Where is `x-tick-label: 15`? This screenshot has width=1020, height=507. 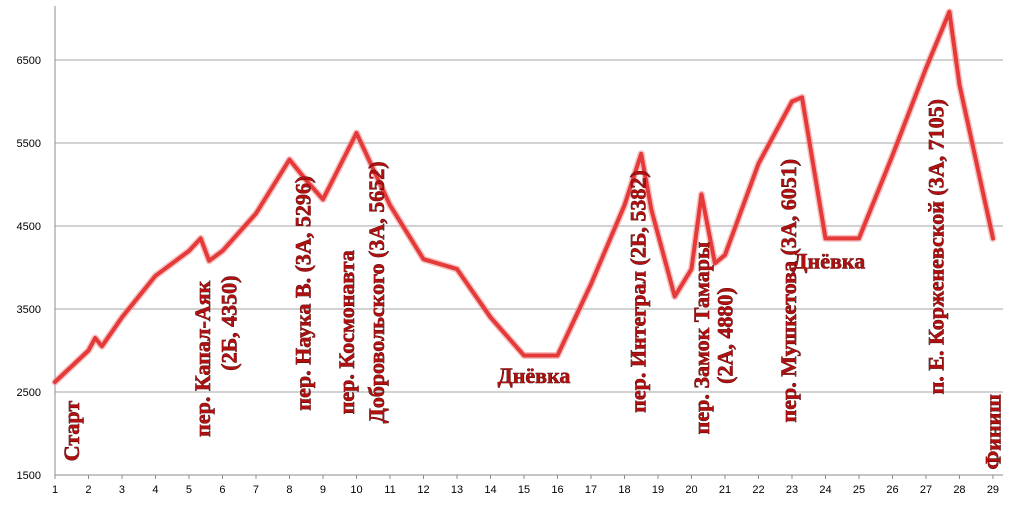 x-tick-label: 15 is located at coordinates (524, 490).